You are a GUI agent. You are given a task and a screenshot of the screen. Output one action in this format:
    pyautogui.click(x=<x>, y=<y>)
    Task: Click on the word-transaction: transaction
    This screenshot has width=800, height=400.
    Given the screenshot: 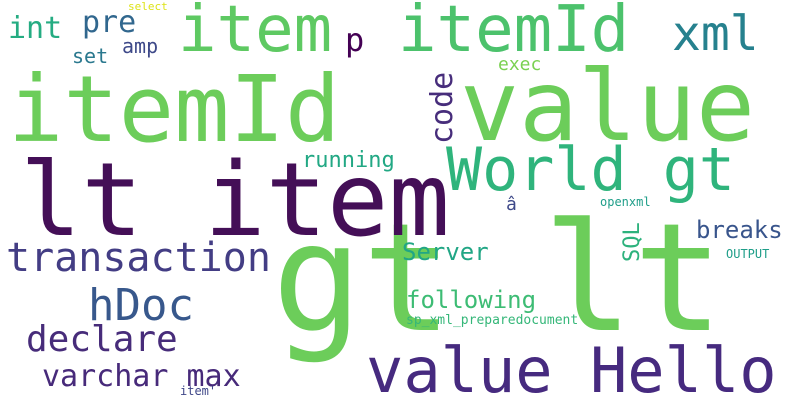 What is the action you would take?
    pyautogui.click(x=138, y=258)
    